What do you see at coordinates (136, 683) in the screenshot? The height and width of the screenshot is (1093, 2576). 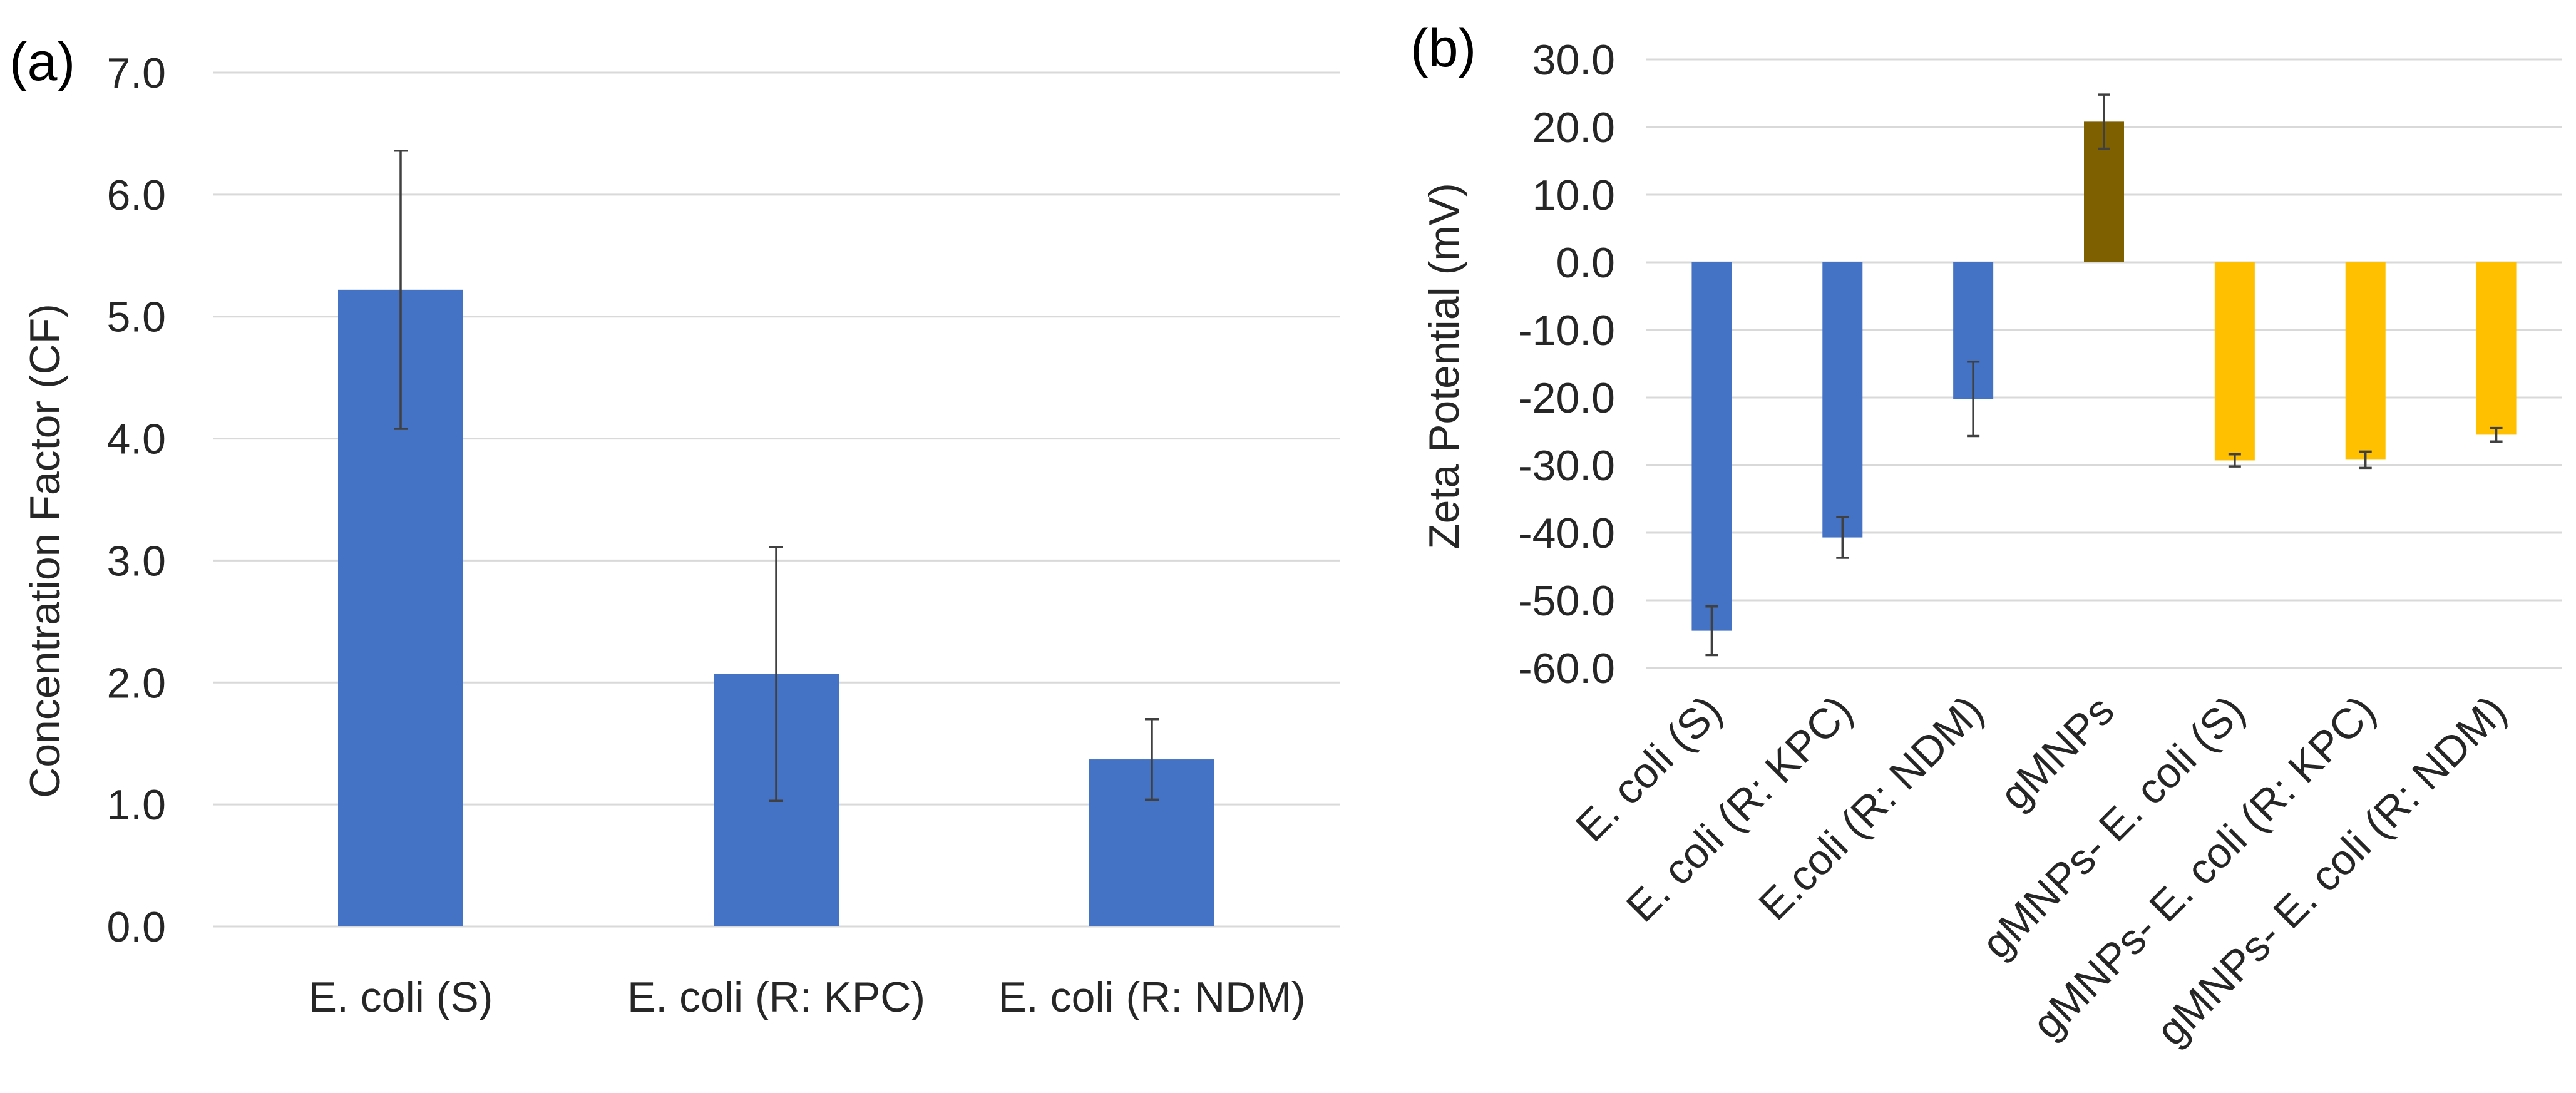 I see `y-tick-label: 2.0` at bounding box center [136, 683].